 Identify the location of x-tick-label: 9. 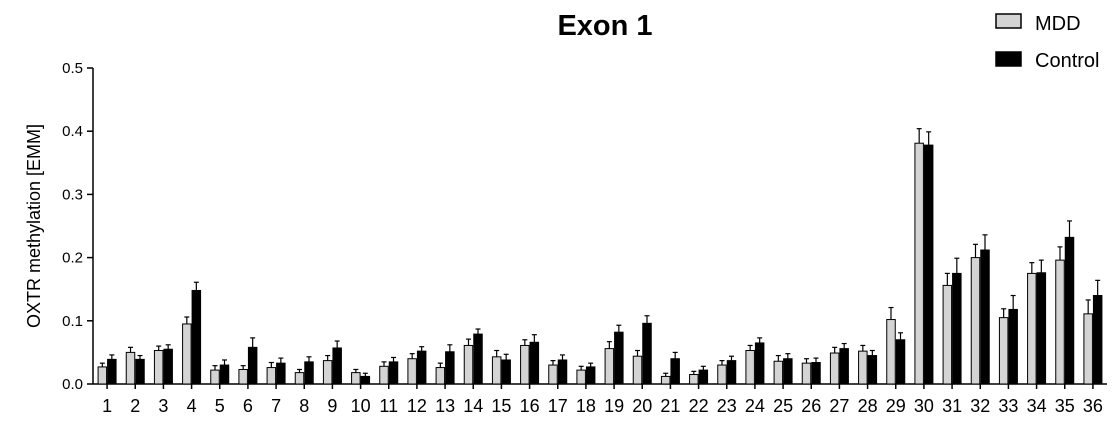
(332, 406).